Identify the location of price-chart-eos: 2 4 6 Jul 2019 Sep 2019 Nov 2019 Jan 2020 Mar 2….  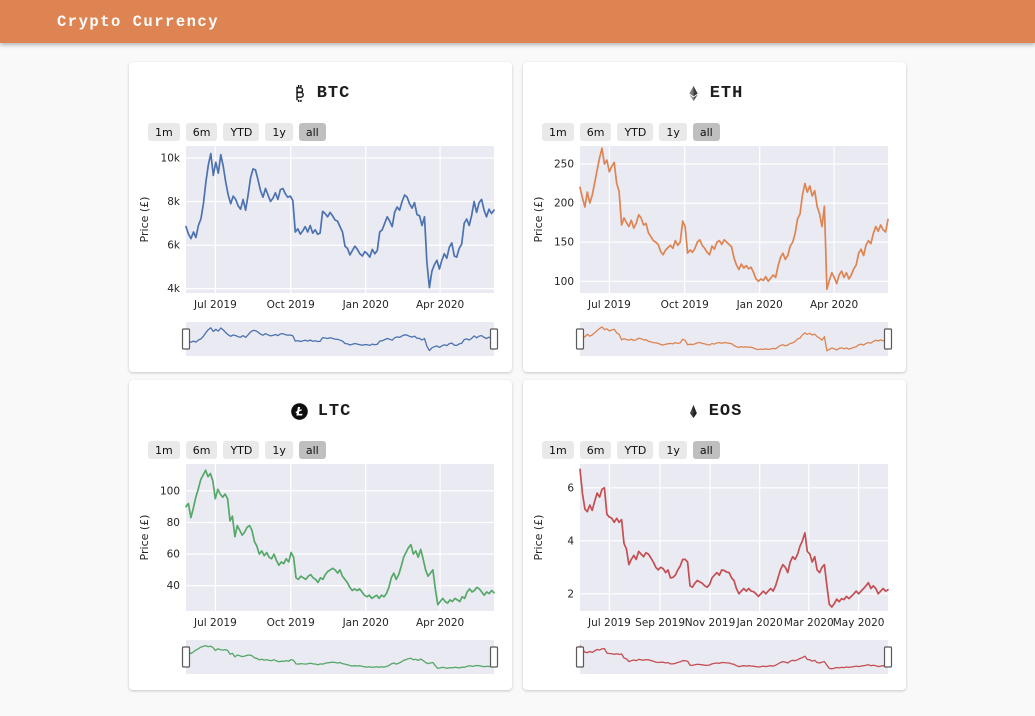
(714, 546).